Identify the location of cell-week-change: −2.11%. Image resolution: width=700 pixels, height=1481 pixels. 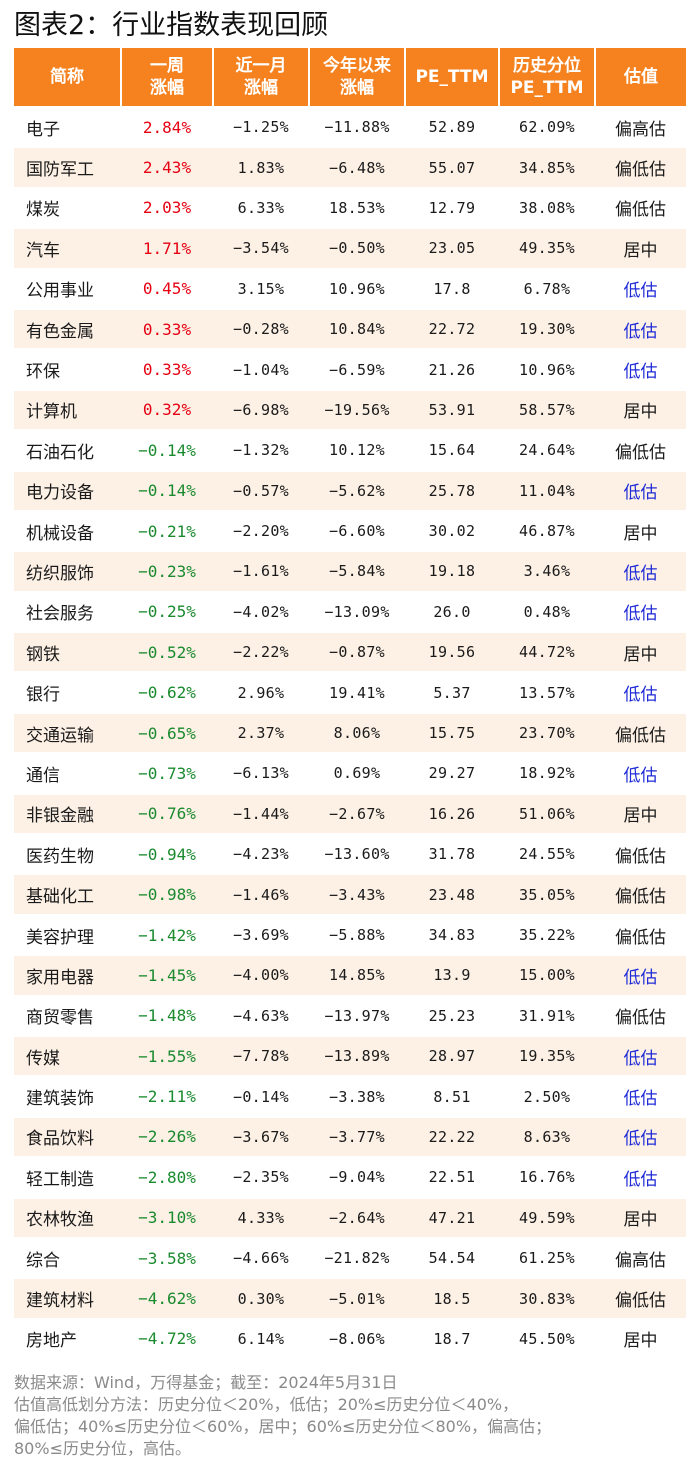
(167, 1096).